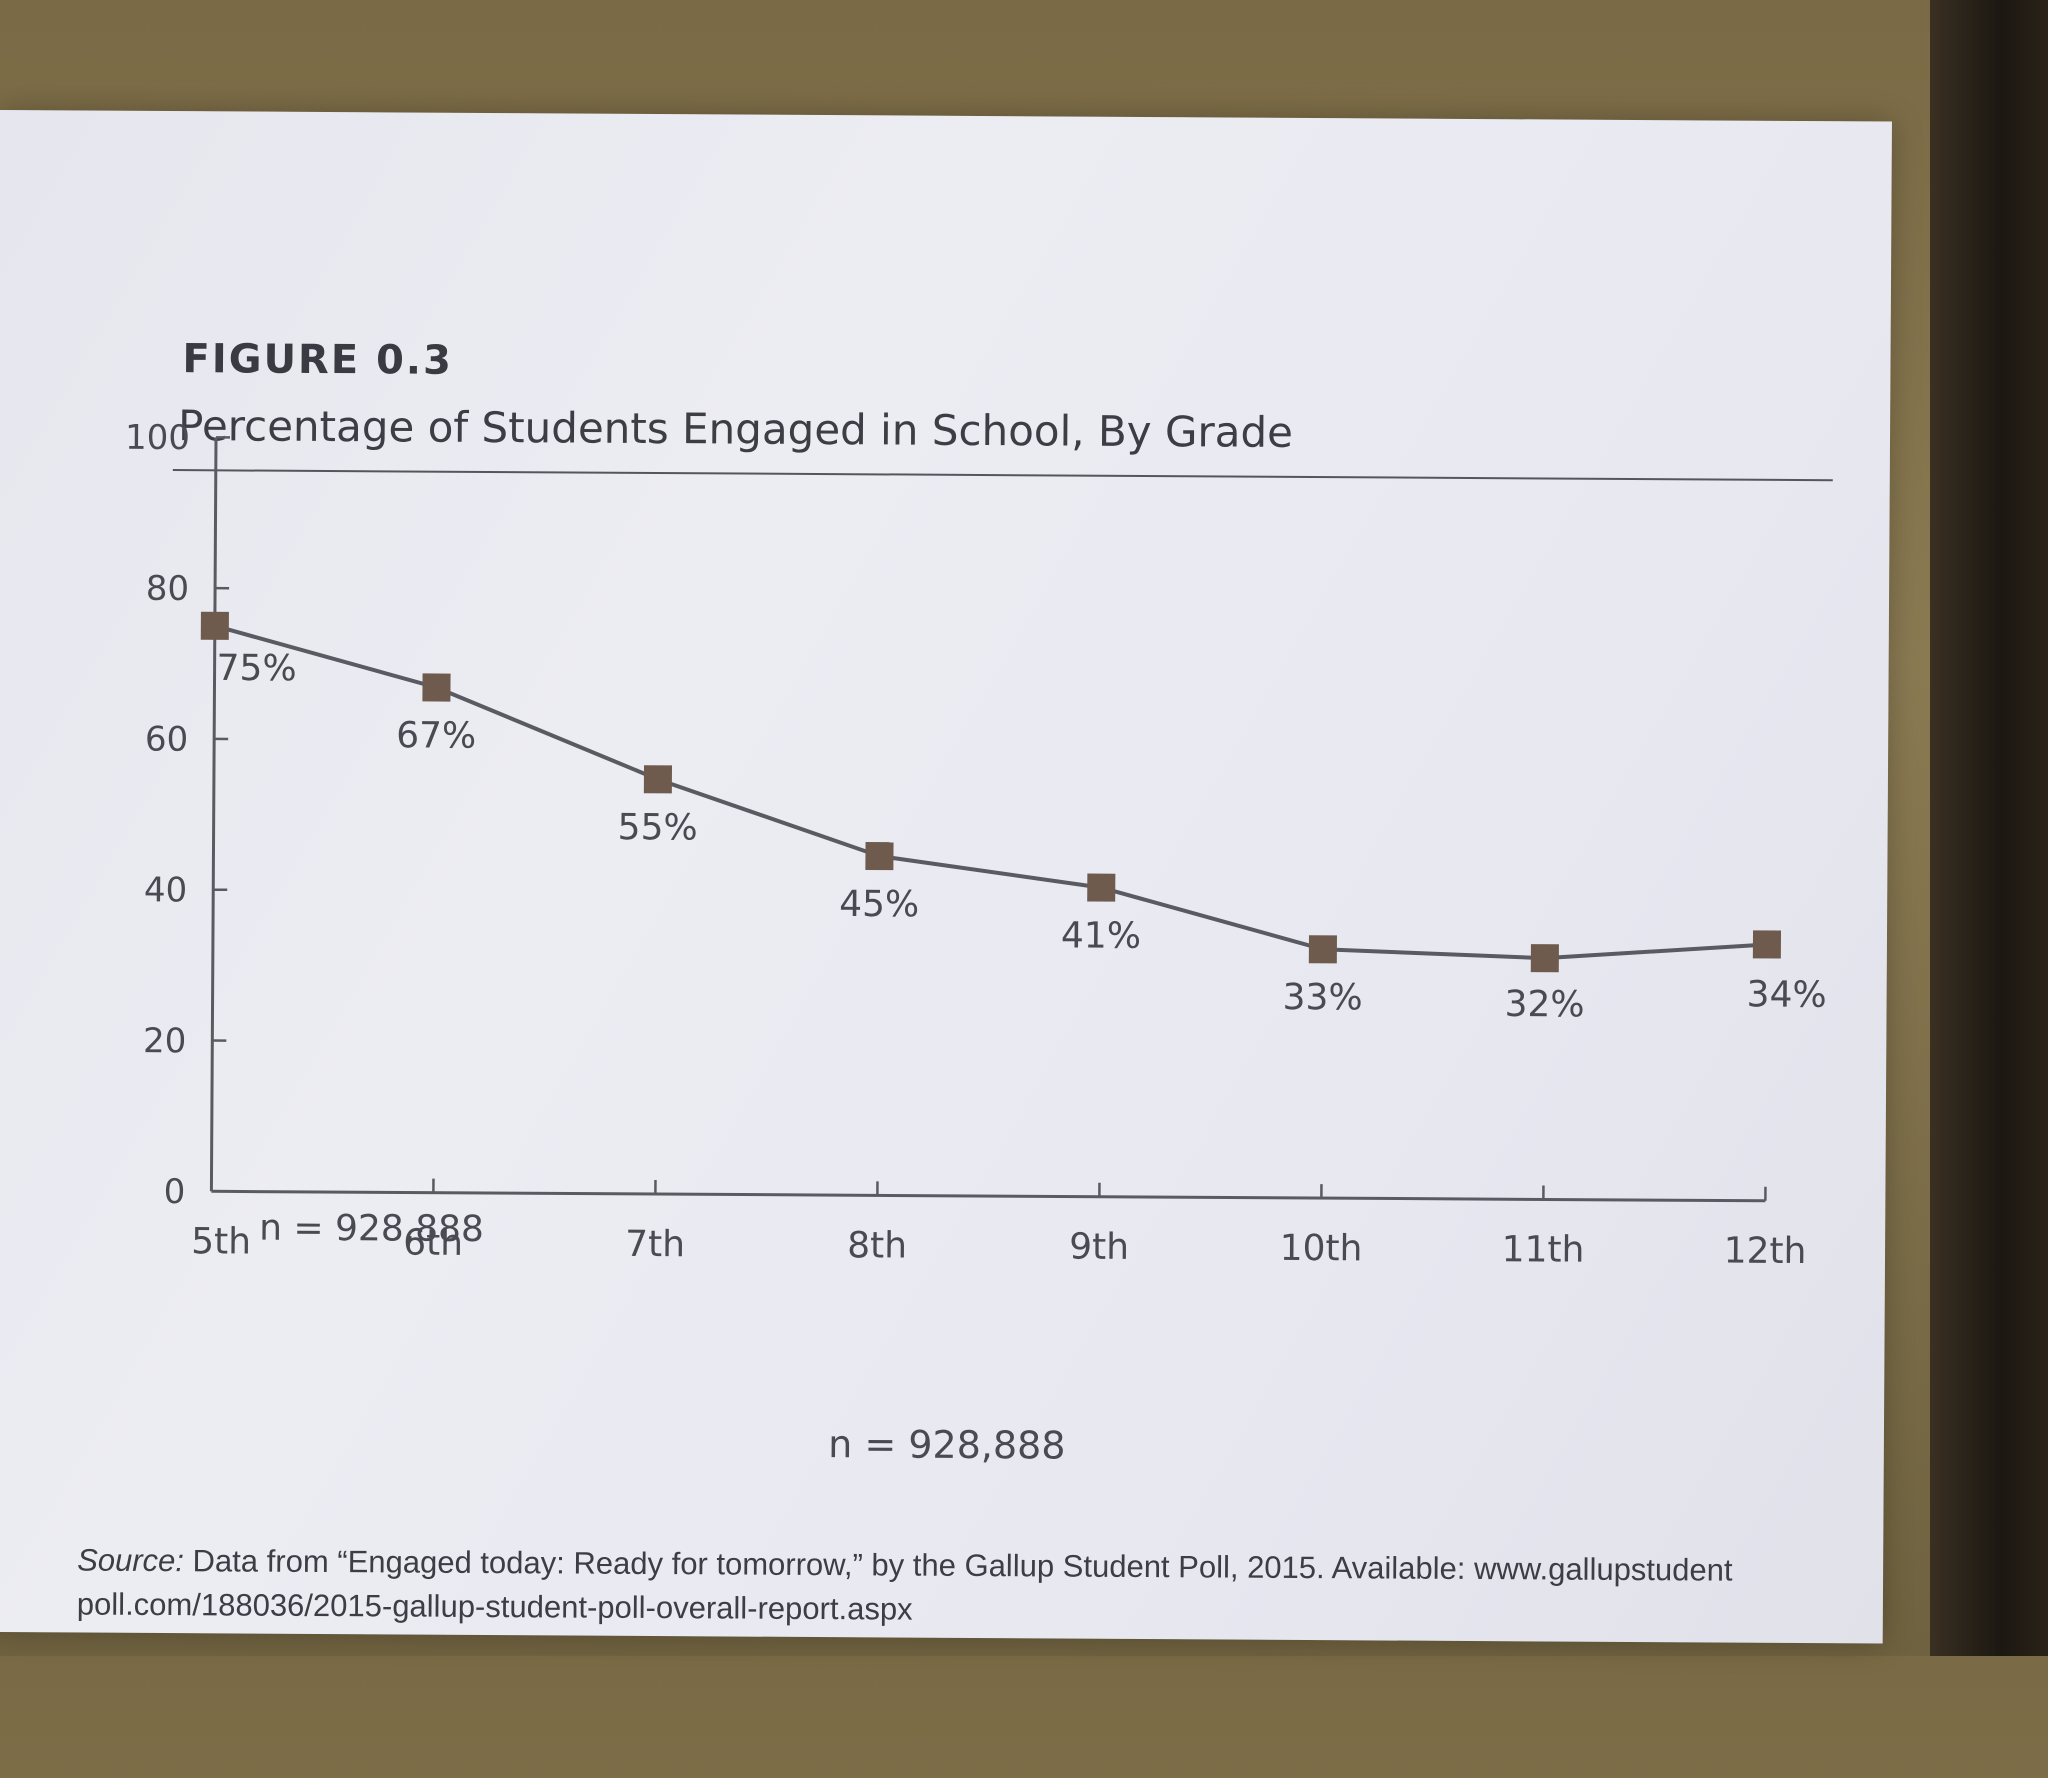  Describe the element at coordinates (877, 1245) in the screenshot. I see `x-tick-label: 8th` at that location.